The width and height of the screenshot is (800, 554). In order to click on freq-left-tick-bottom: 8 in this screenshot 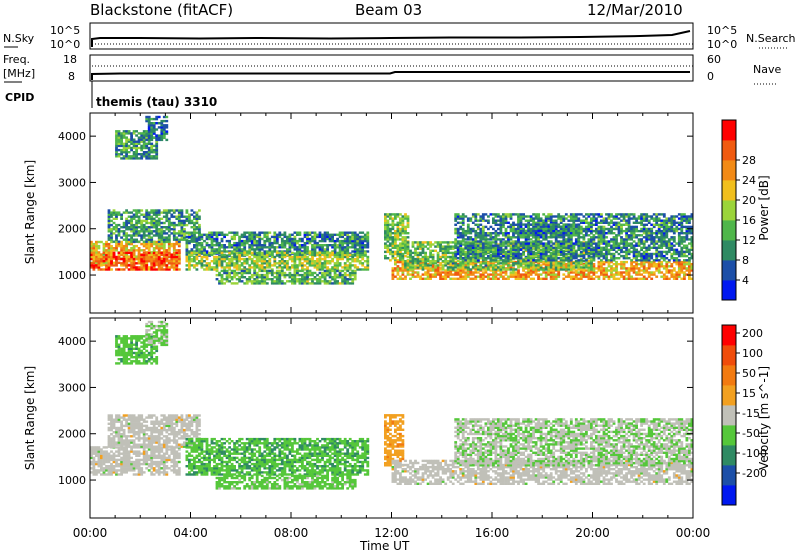, I will do `click(71, 76)`.